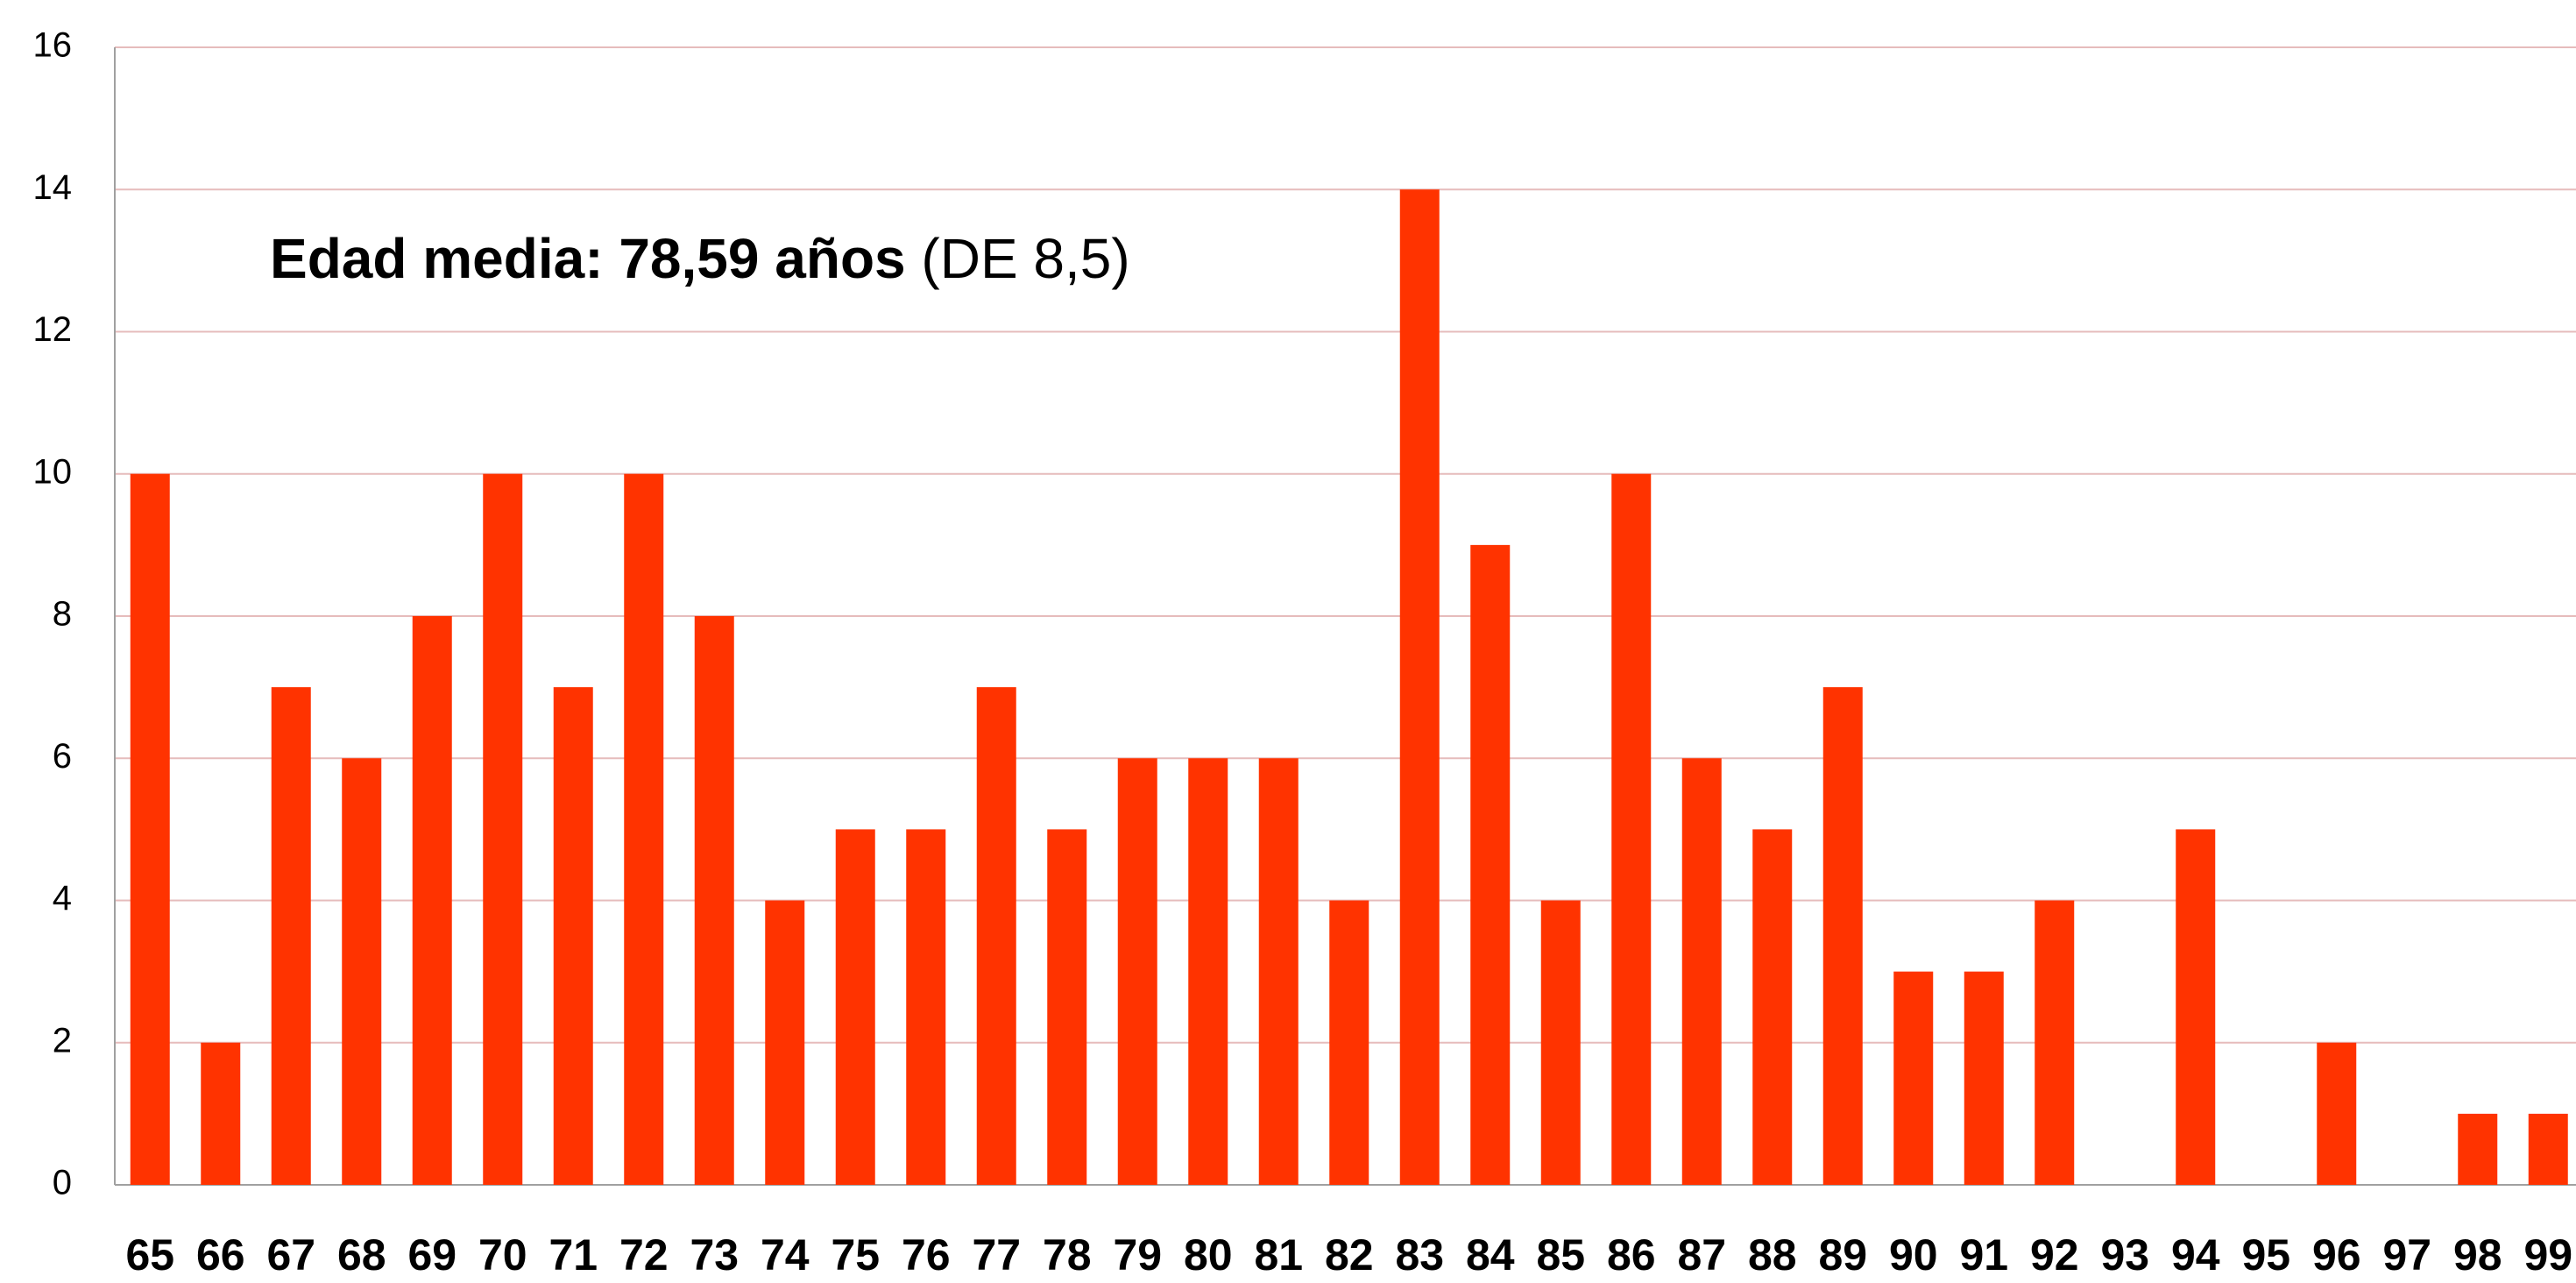  What do you see at coordinates (62, 898) in the screenshot?
I see `y-tick-label: 4` at bounding box center [62, 898].